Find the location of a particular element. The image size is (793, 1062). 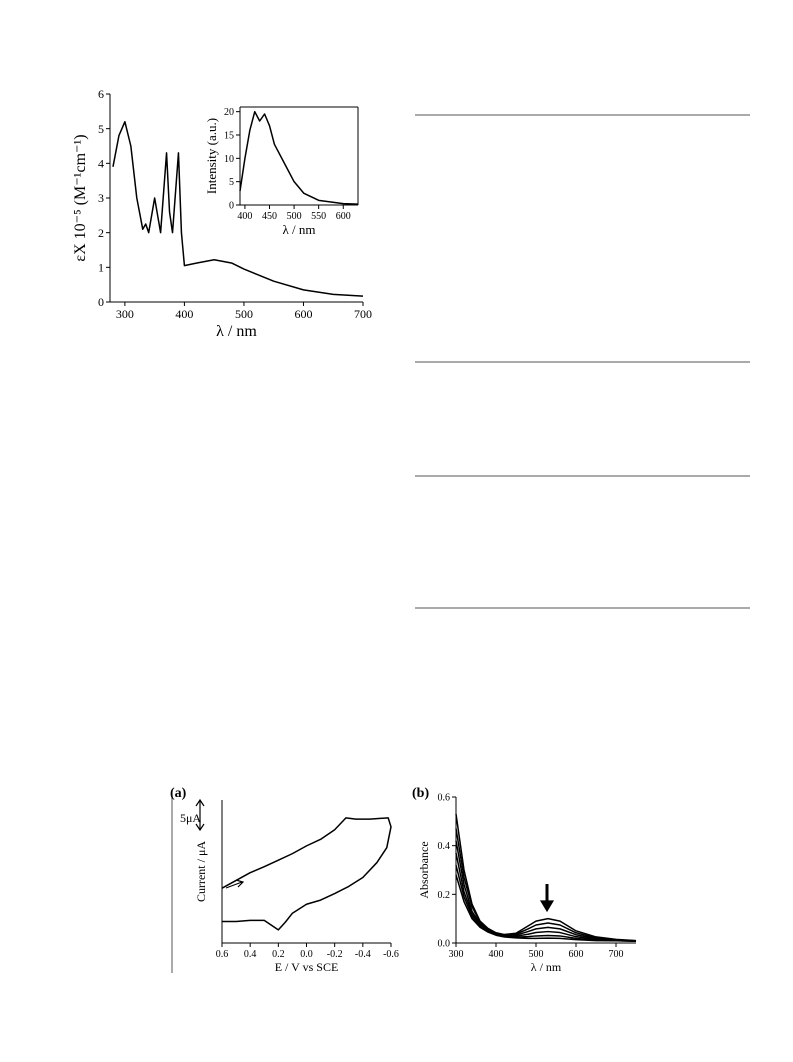

panel-label: (b) is located at coordinates (420, 793).